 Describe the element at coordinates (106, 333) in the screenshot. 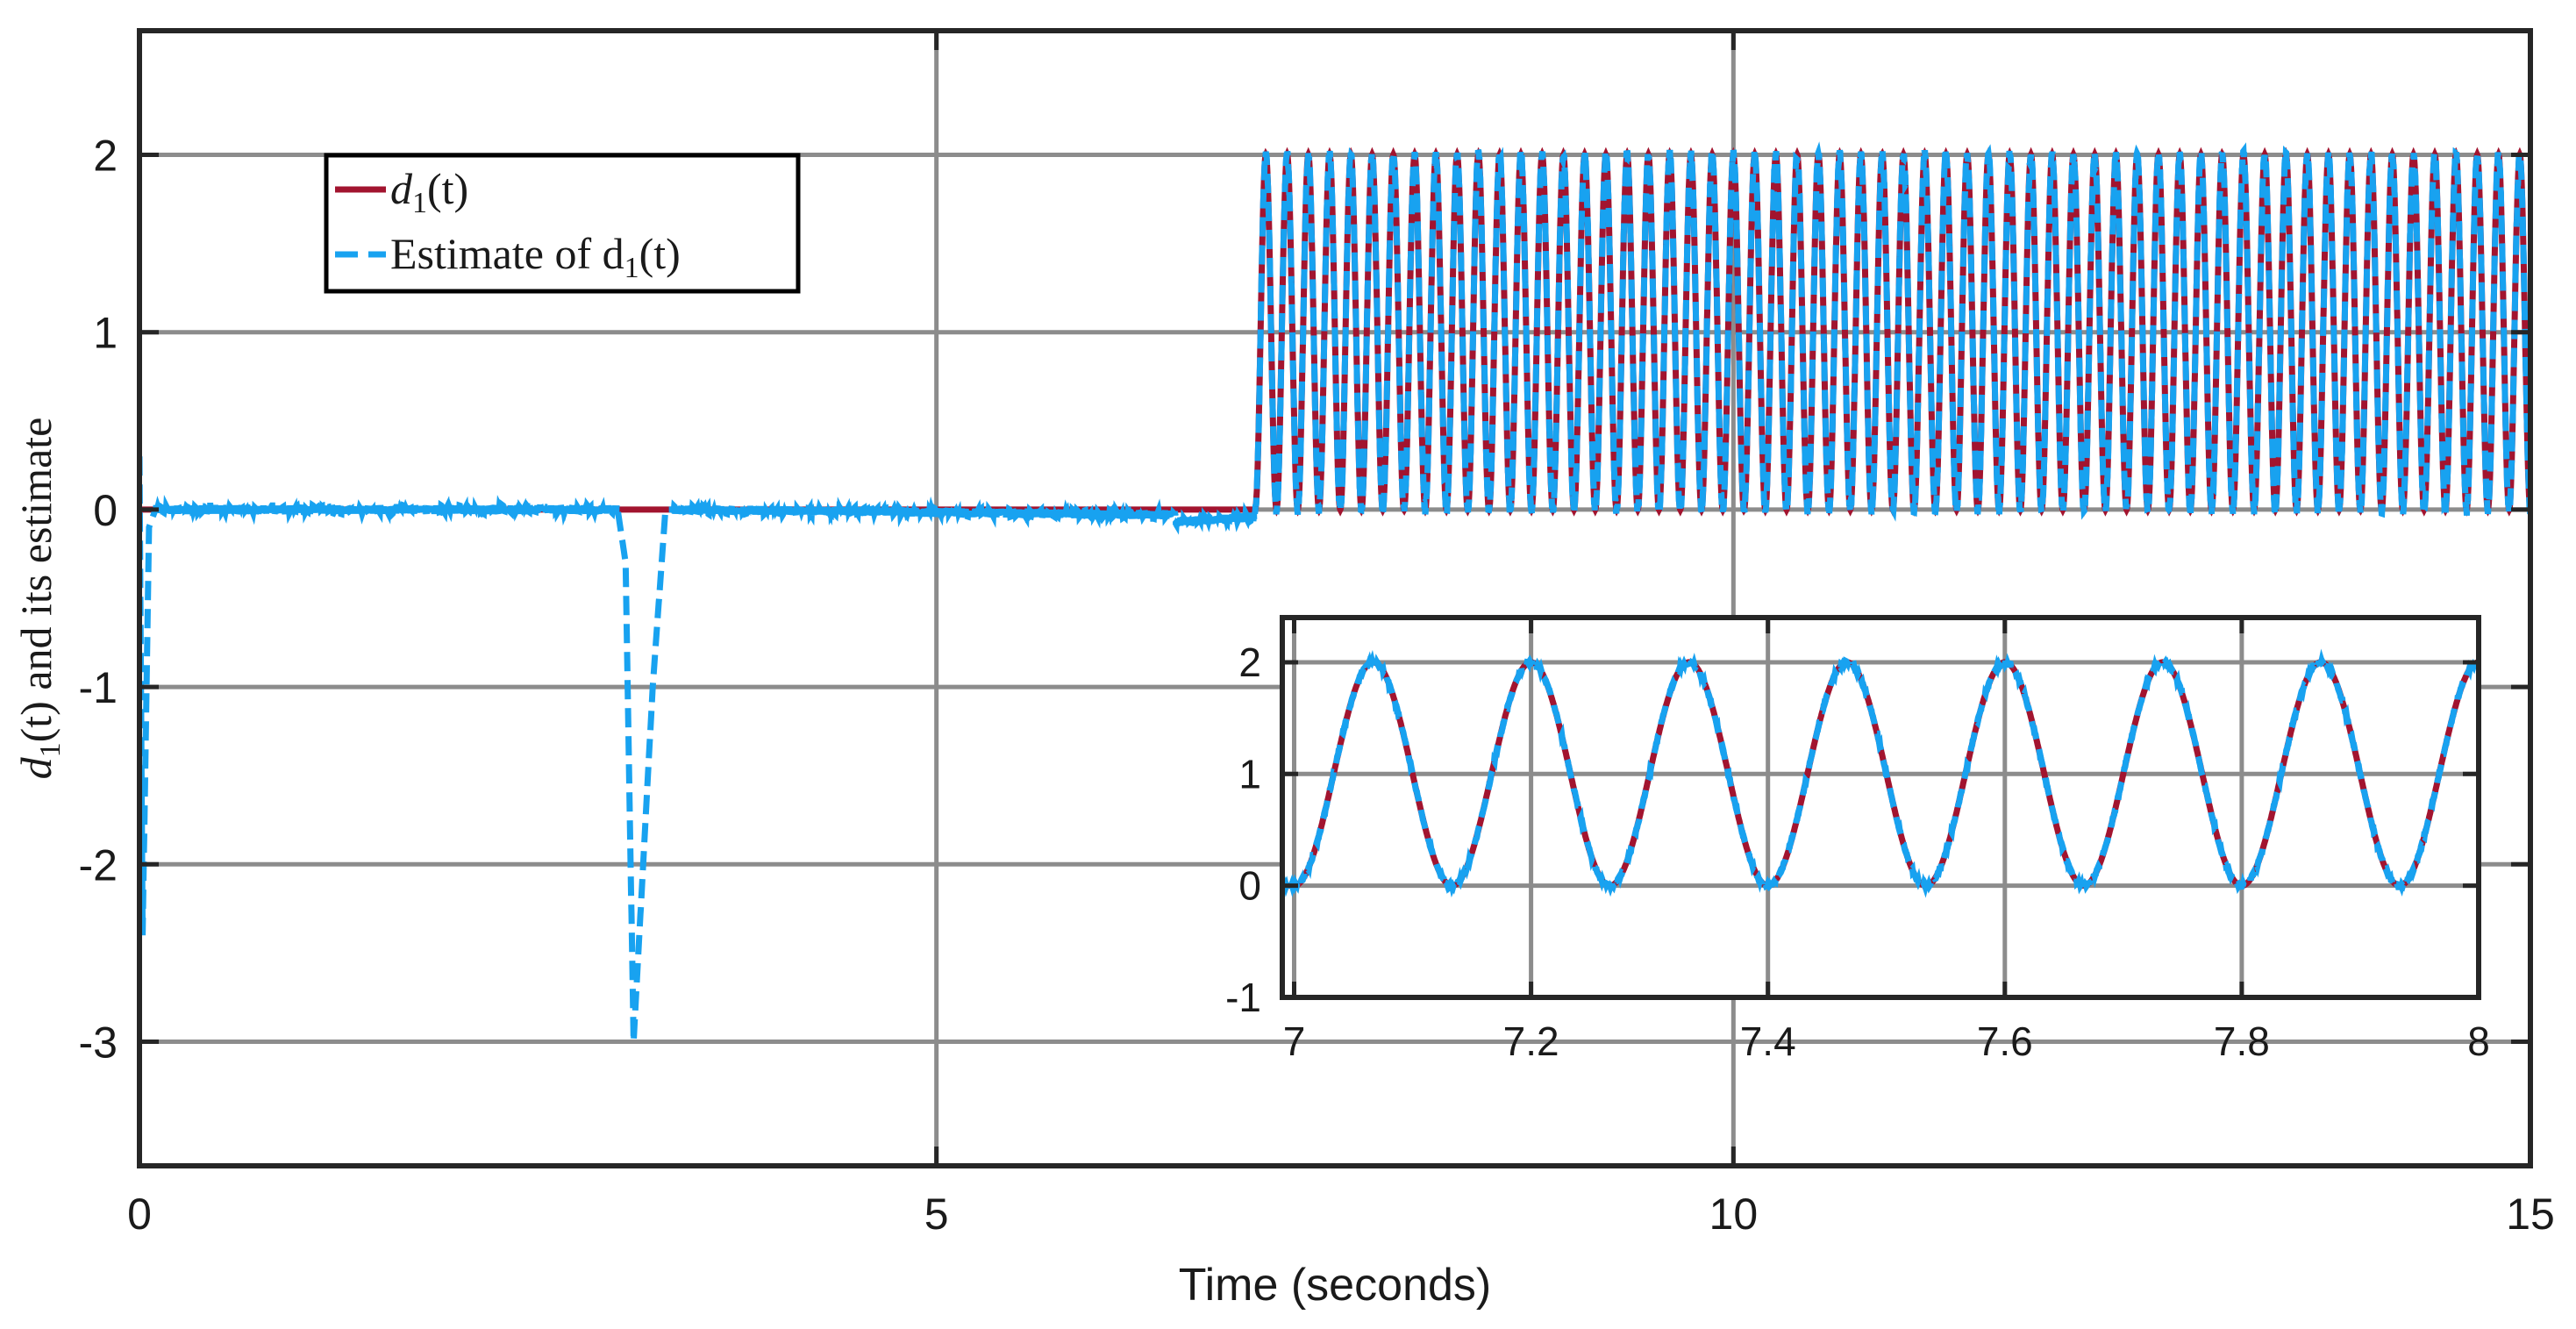

I see `main-y-tick-label: 1` at that location.